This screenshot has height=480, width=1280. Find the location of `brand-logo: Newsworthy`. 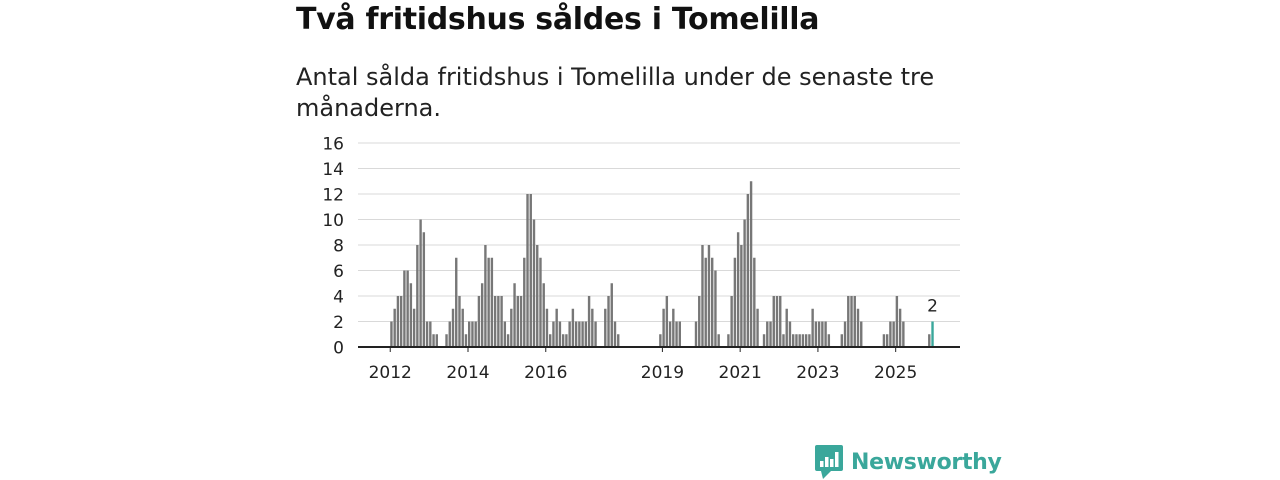

brand-logo: Newsworthy is located at coordinates (908, 462).